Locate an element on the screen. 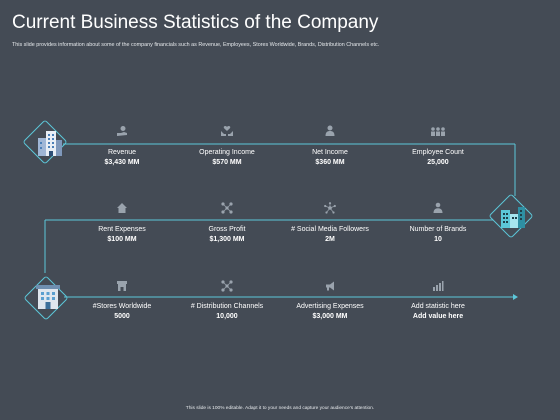 The image size is (560, 420). people-group-icon is located at coordinates (438, 131).